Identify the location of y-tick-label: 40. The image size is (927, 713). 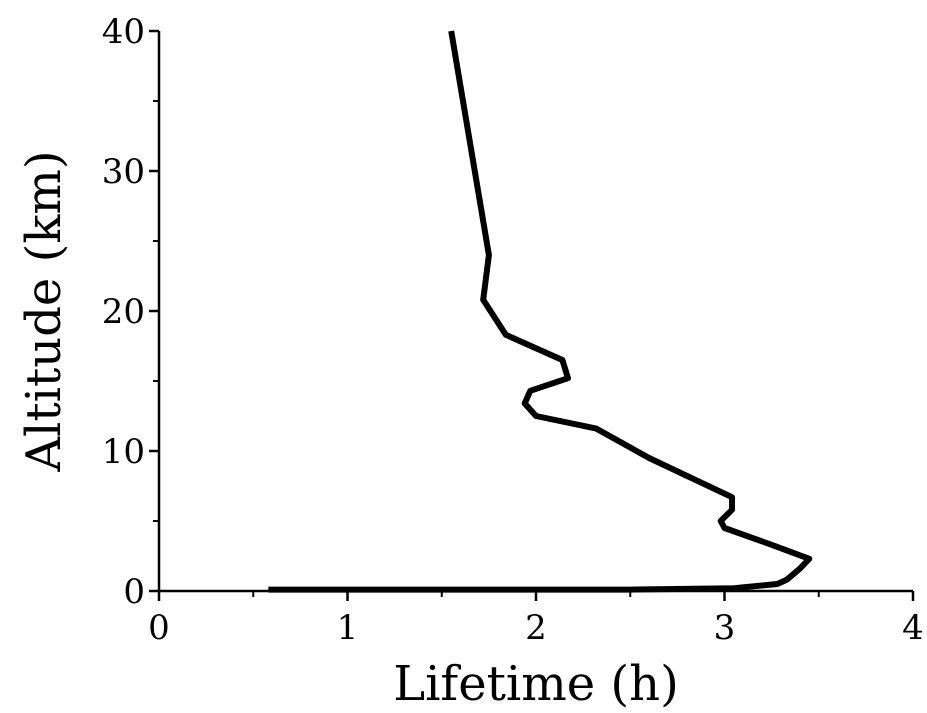
(123, 32).